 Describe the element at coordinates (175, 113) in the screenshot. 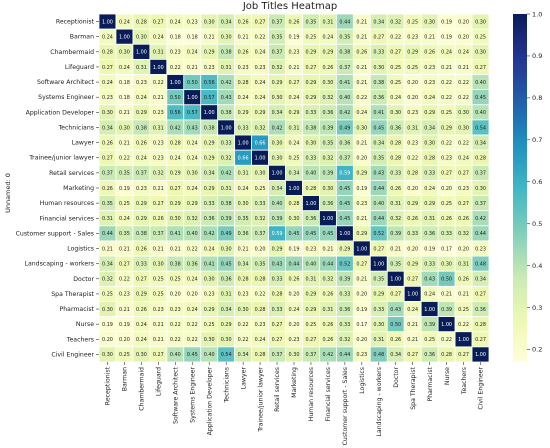

I see `cell-value-label: 0.56` at that location.